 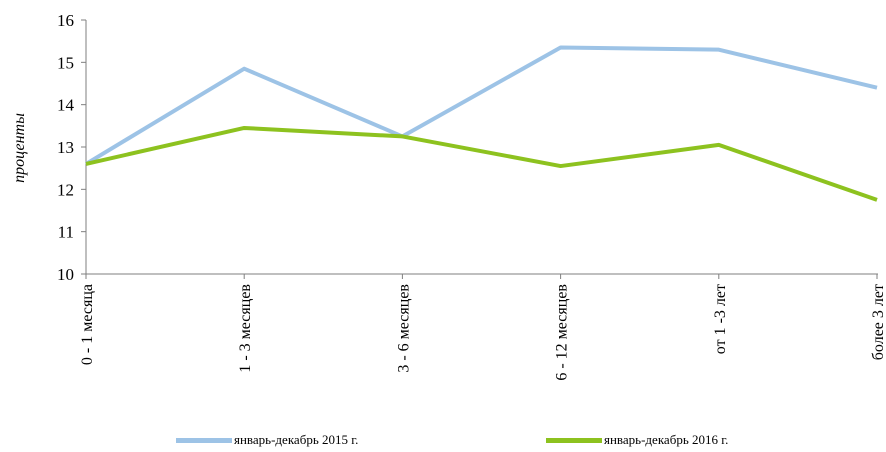 I want to click on legend-swatch-2015, so click(x=204, y=440).